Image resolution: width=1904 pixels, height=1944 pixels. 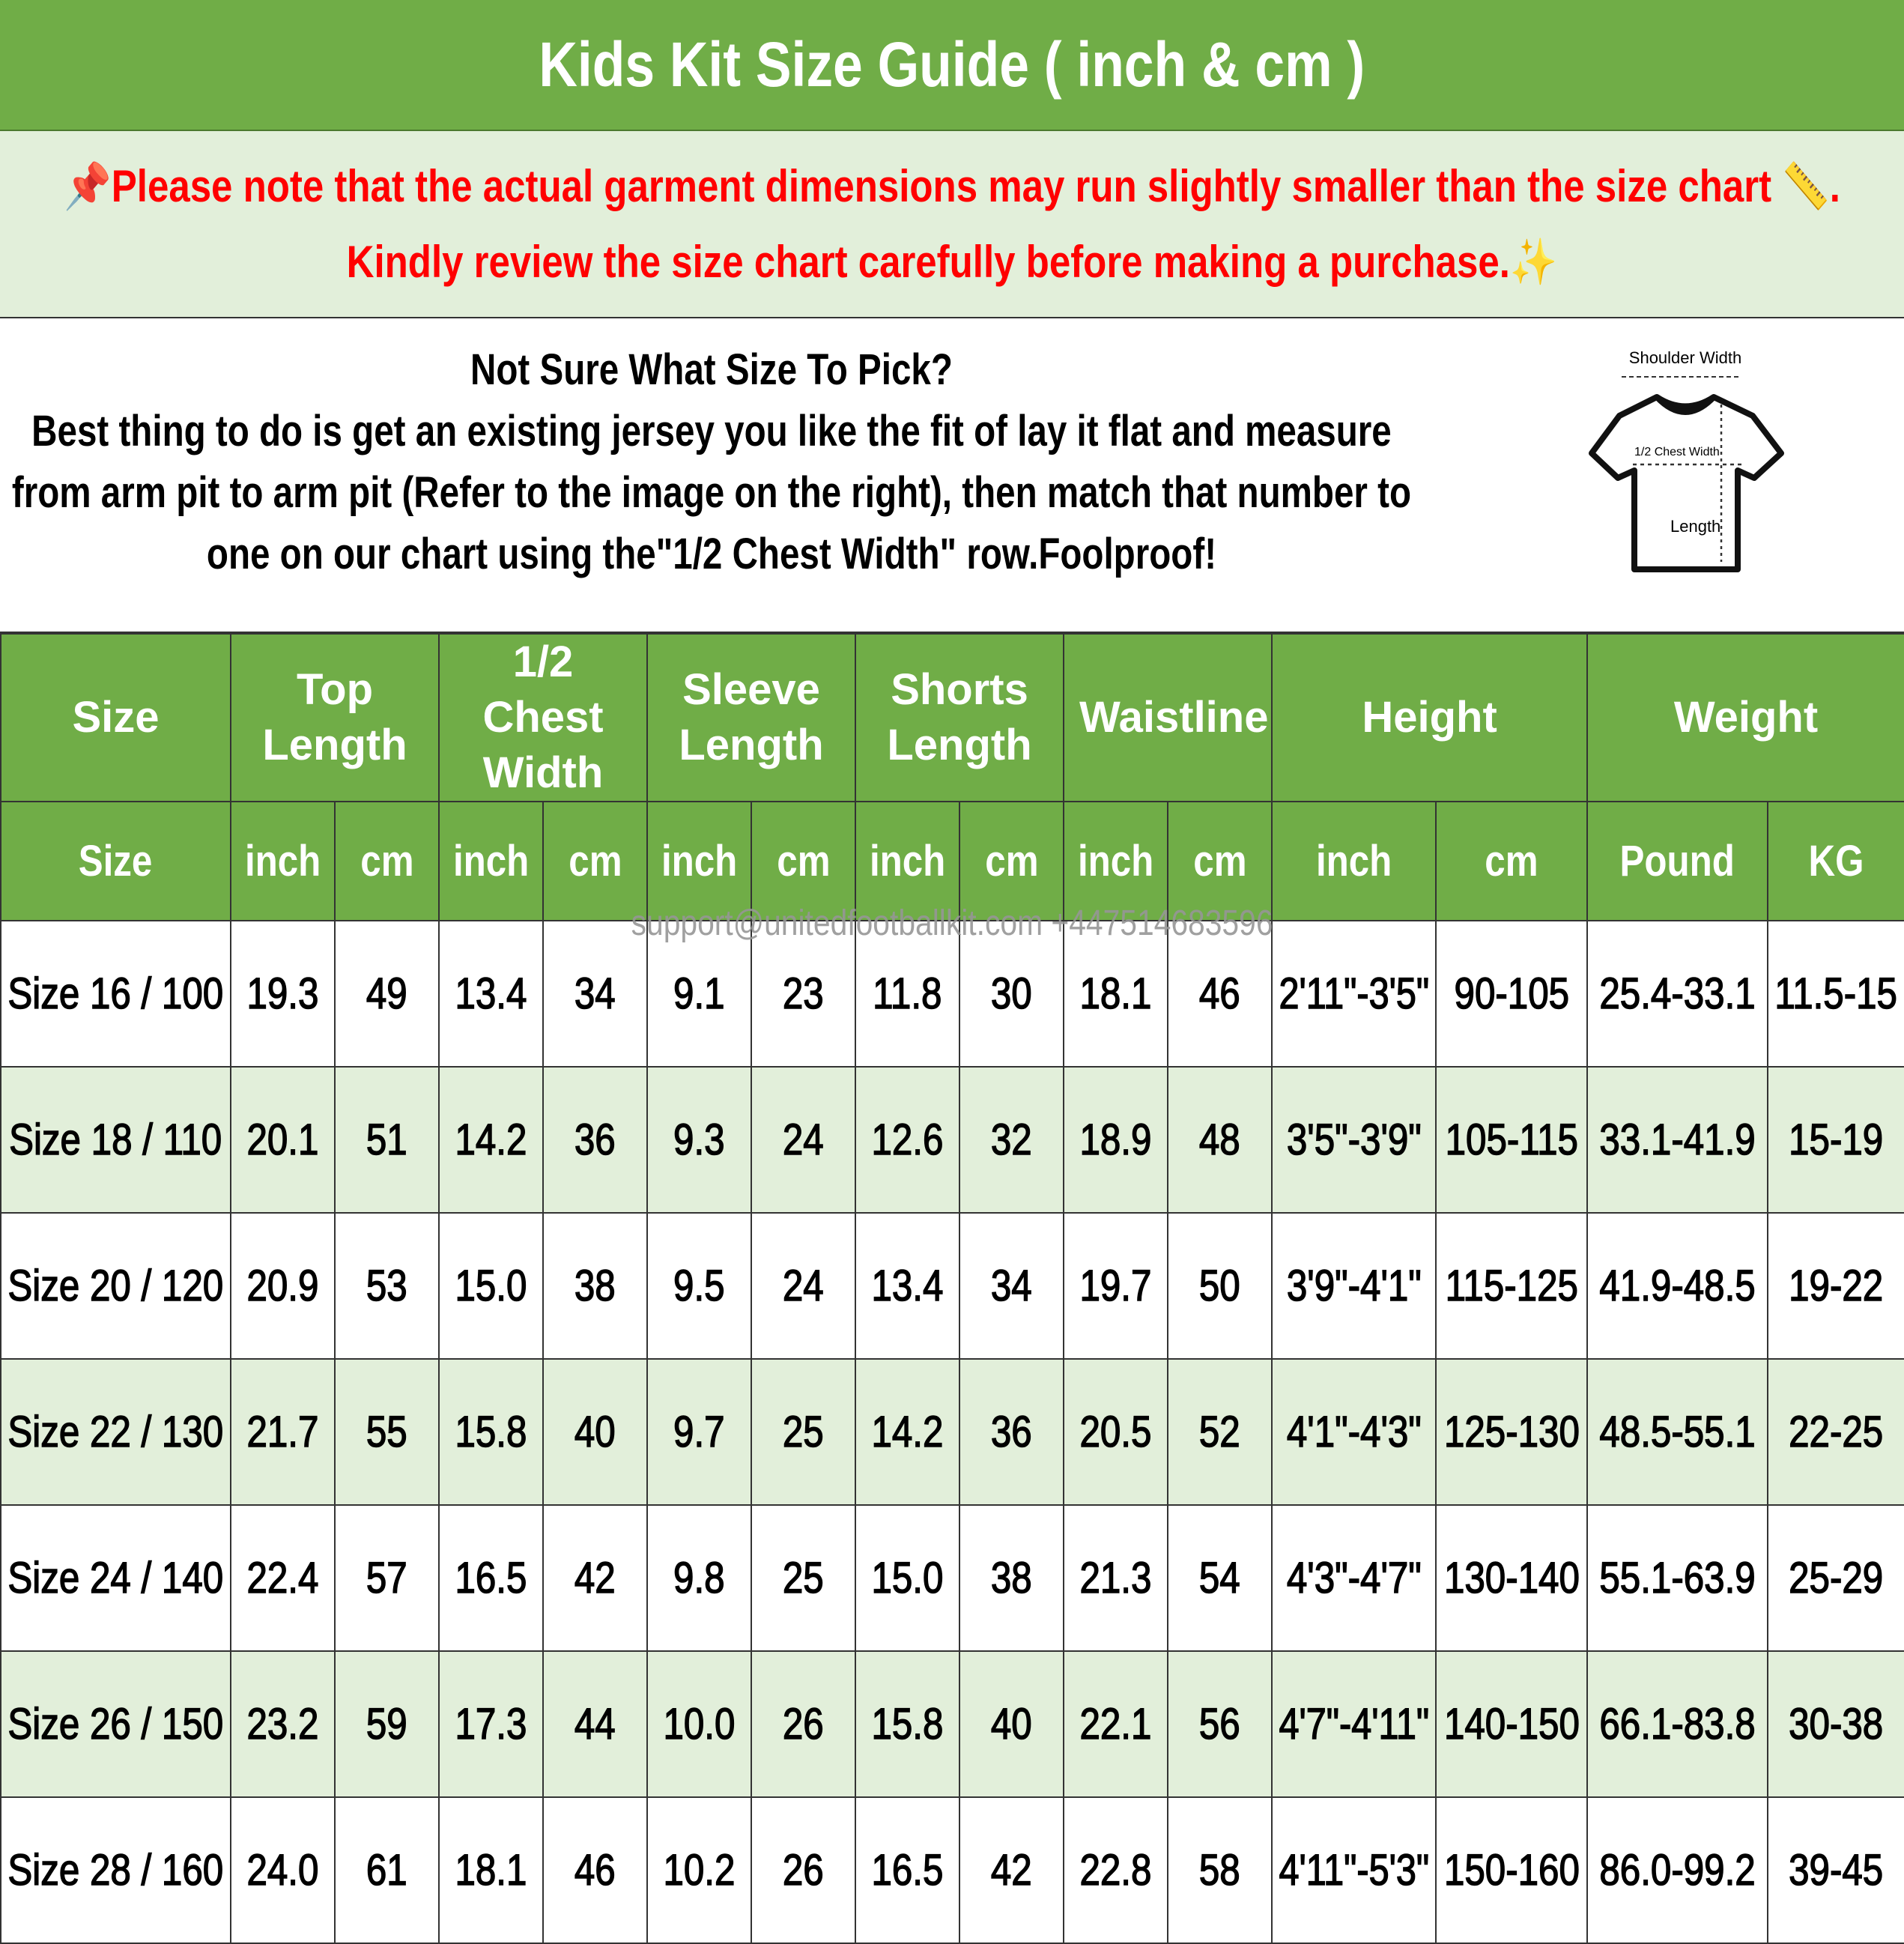 I want to click on pushpin-icon: 📌, so click(x=88, y=186).